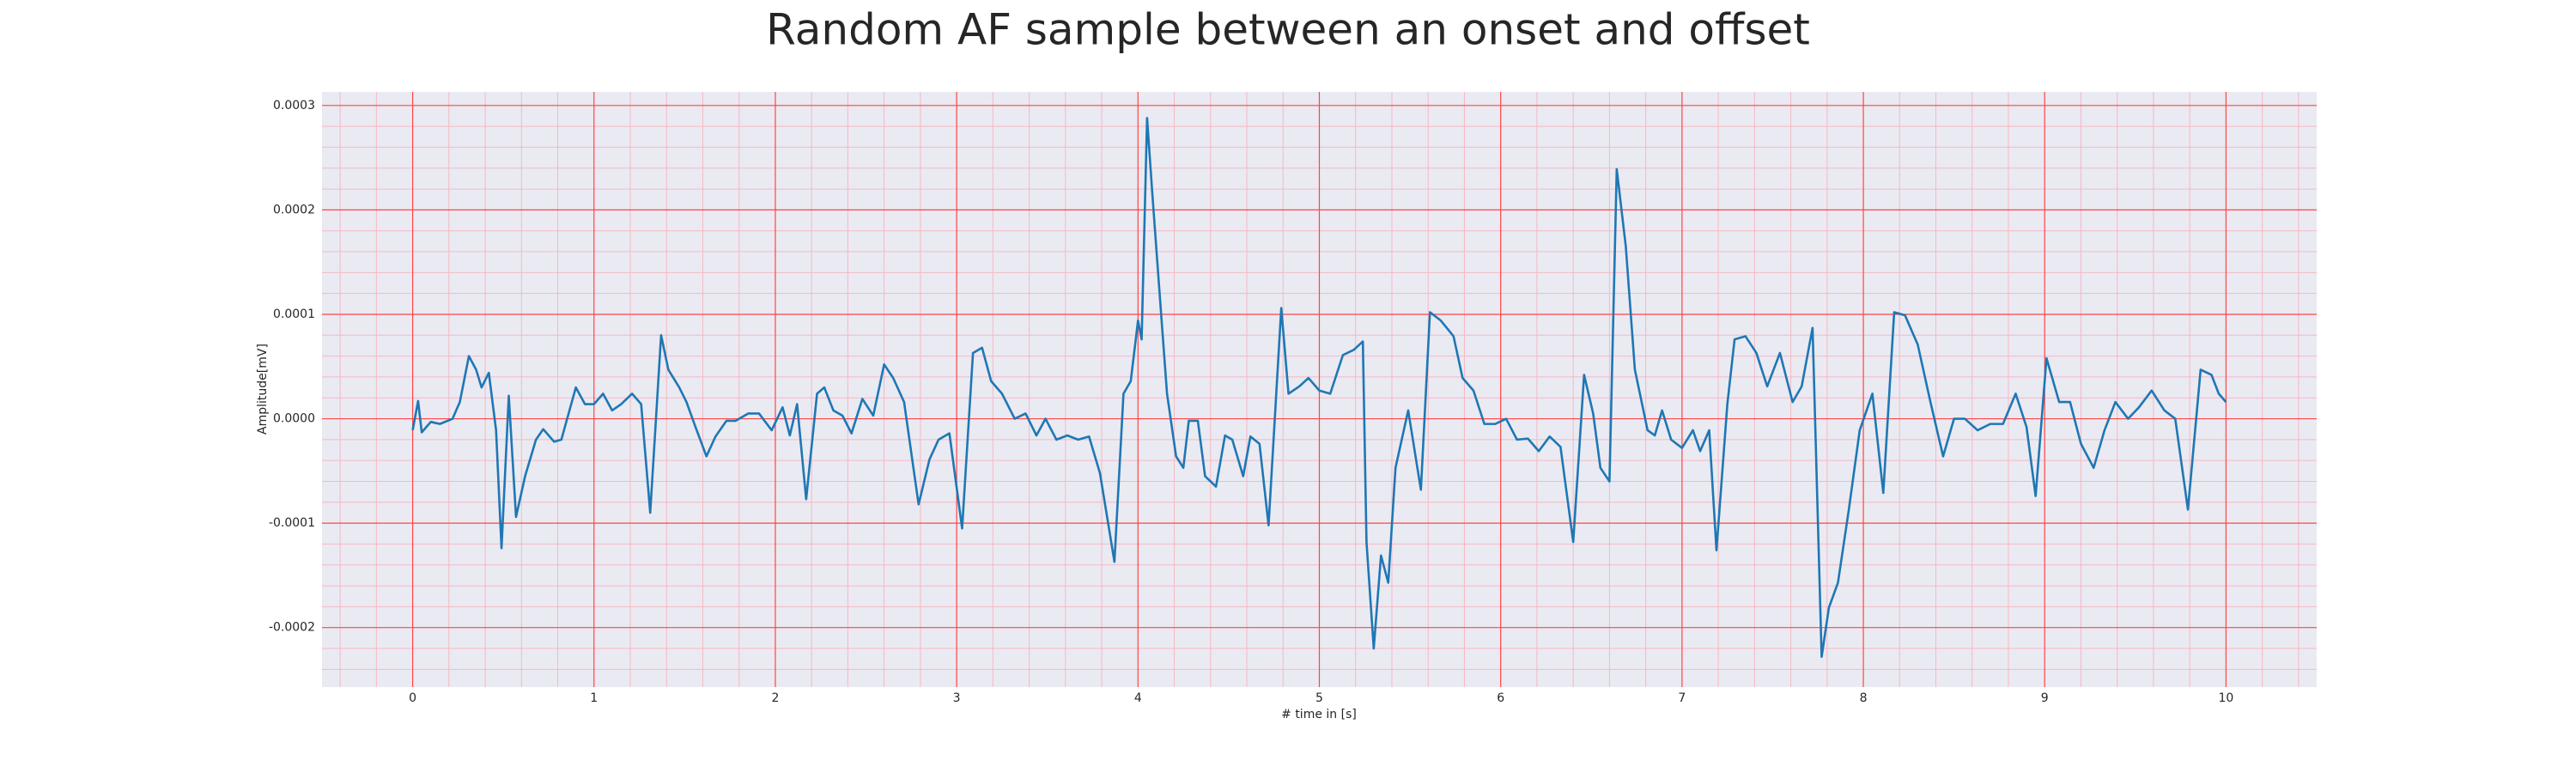 The image size is (2576, 773). Describe the element at coordinates (594, 698) in the screenshot. I see `x-tick-label: 1` at that location.